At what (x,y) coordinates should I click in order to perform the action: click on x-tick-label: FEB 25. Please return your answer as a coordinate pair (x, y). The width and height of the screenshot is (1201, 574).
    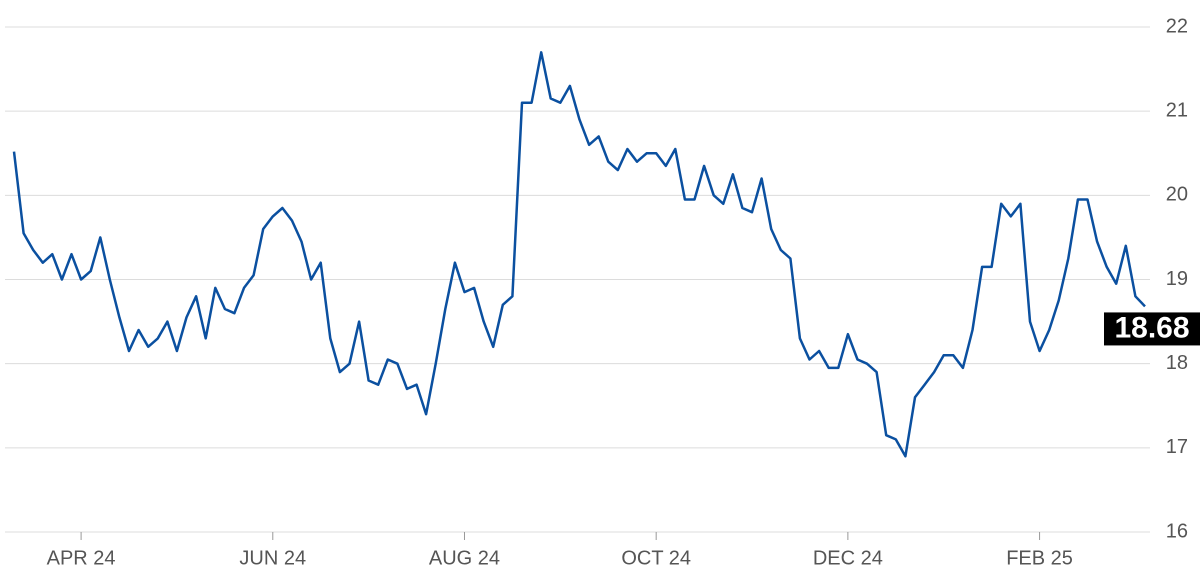
    Looking at the image, I should click on (1039, 558).